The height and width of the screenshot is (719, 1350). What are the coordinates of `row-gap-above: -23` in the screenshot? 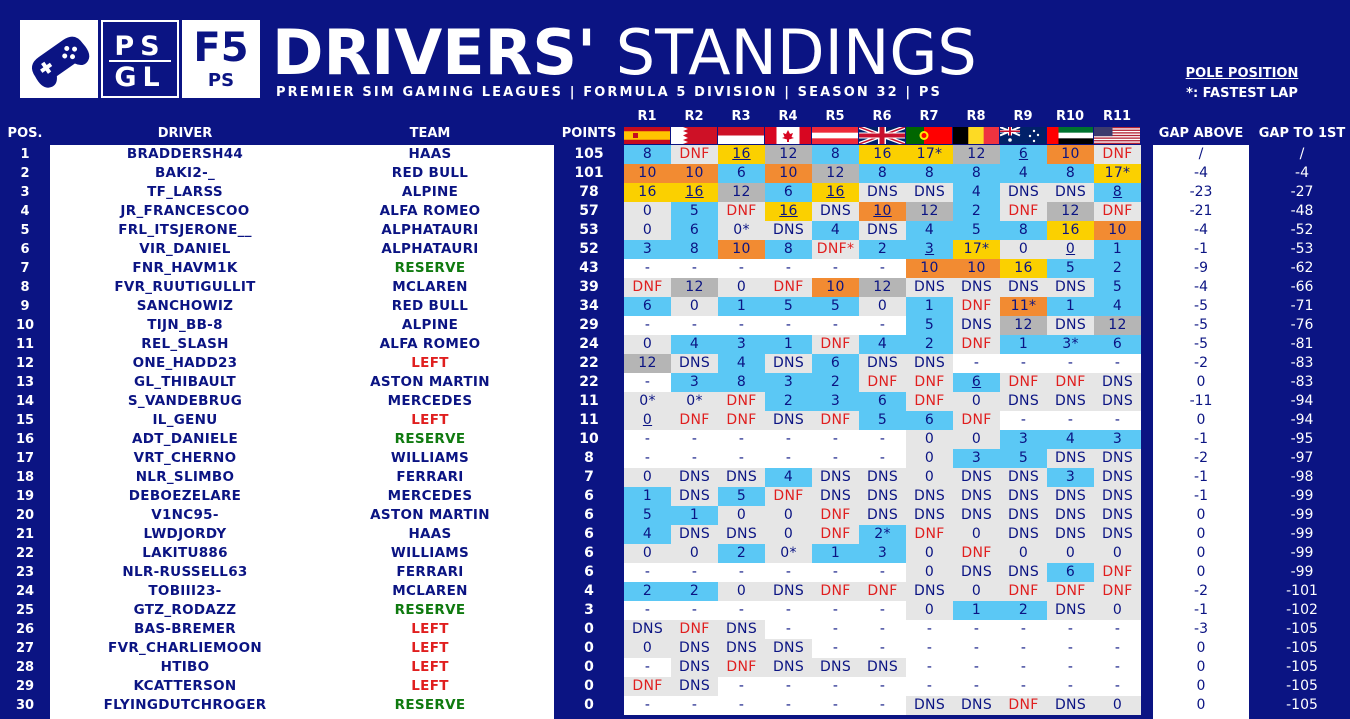 It's located at (1201, 192).